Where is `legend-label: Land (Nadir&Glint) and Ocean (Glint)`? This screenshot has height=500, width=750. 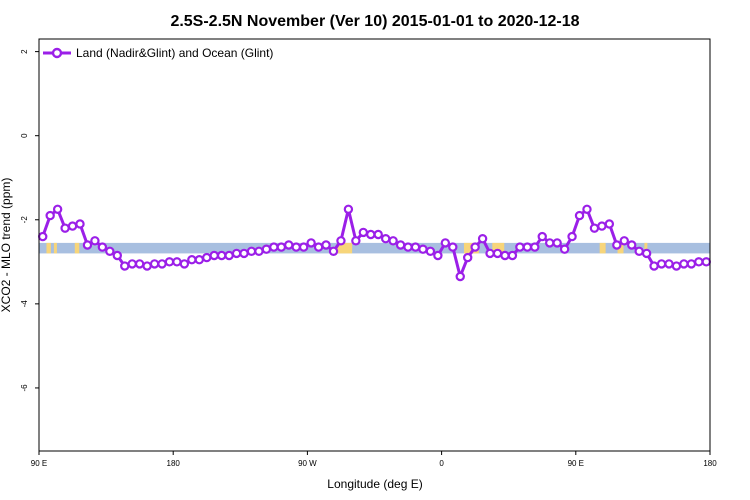
legend-label: Land (Nadir&Glint) and Ocean (Glint) is located at coordinates (174, 53).